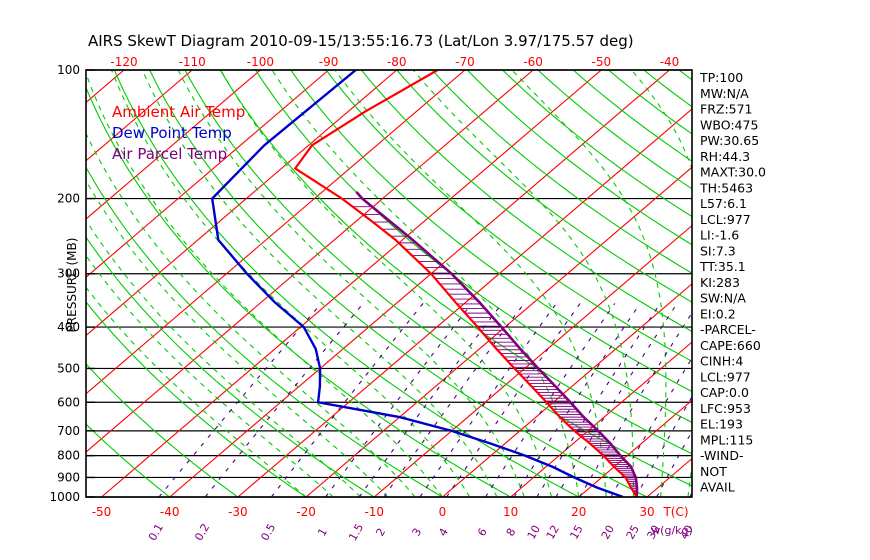 The image size is (870, 560). What do you see at coordinates (178, 112) in the screenshot?
I see `legend-item-0: Ambient Air Temp` at bounding box center [178, 112].